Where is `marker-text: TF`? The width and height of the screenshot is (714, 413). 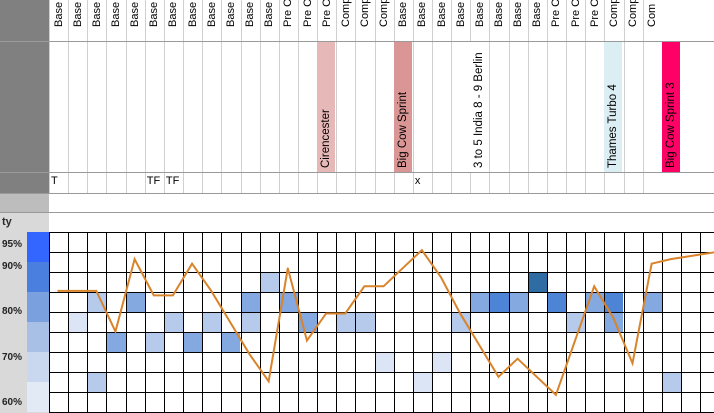 marker-text: TF is located at coordinates (153, 181).